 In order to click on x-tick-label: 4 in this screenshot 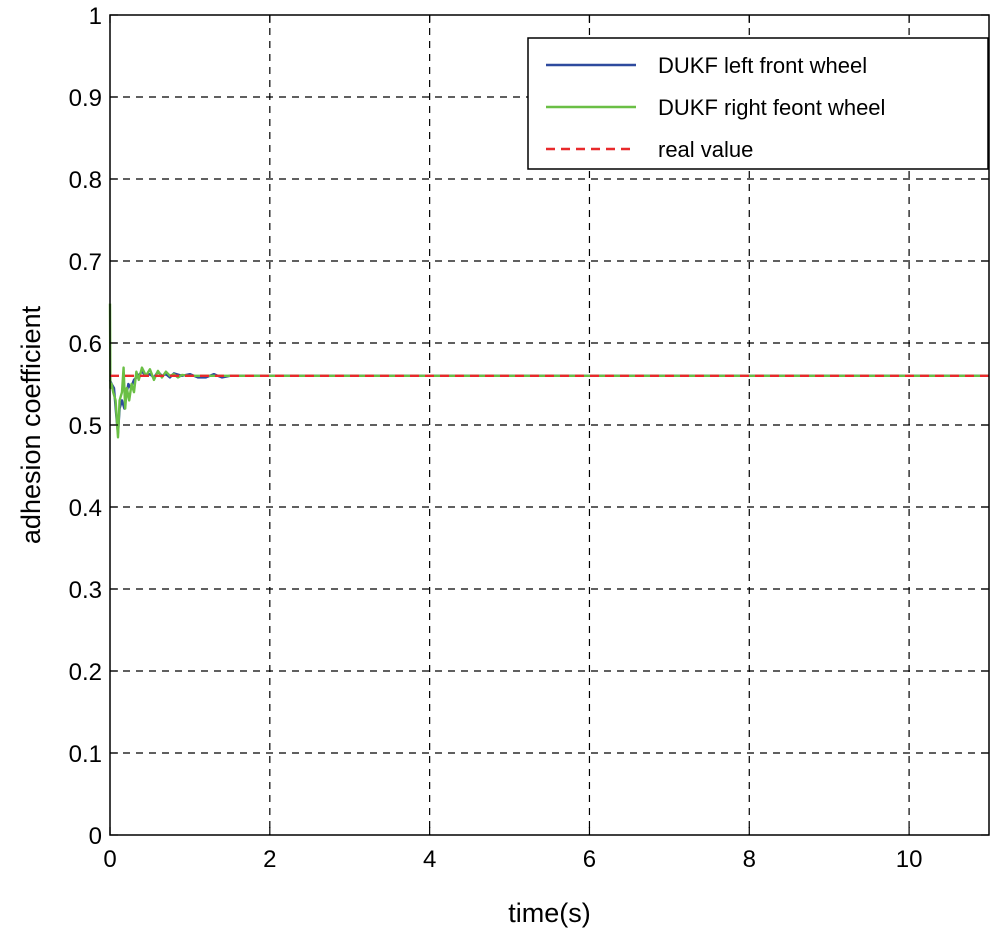, I will do `click(429, 859)`.